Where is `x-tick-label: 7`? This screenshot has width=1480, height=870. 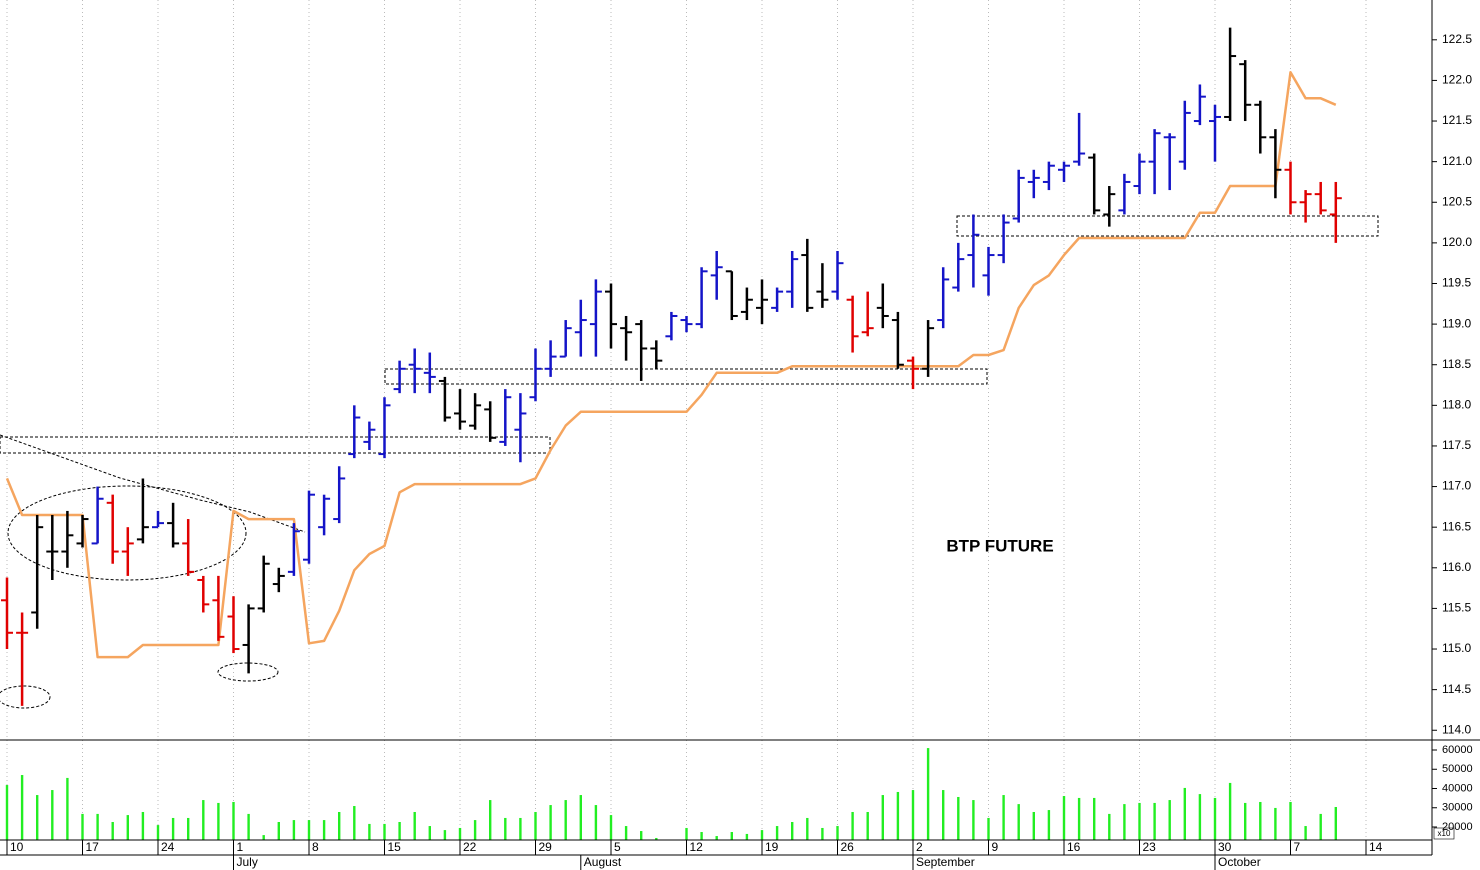 x-tick-label: 7 is located at coordinates (1297, 847).